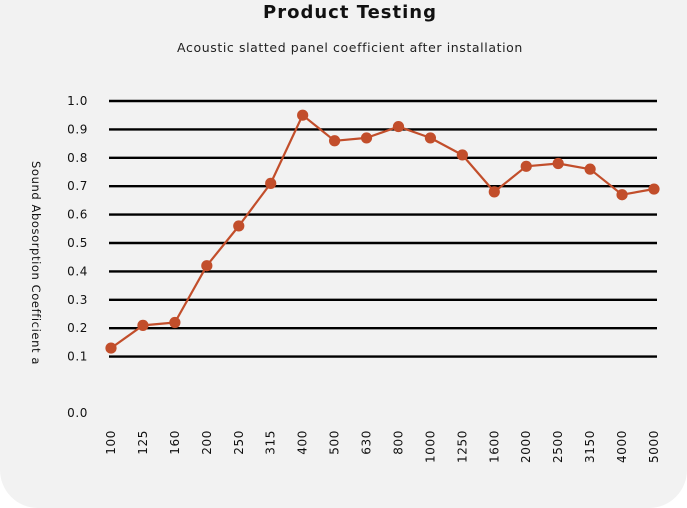 The image size is (687, 508). Describe the element at coordinates (271, 442) in the screenshot. I see `x-tick-label: 315` at that location.